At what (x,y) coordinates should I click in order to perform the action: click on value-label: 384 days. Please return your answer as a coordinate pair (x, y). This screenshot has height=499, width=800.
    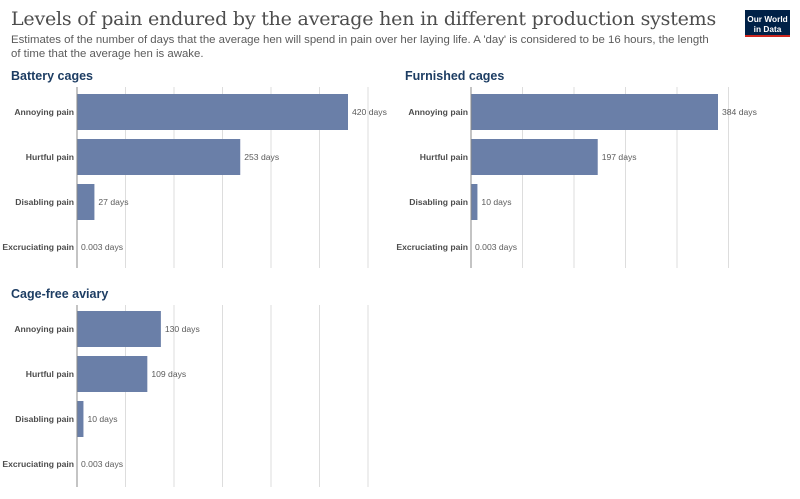
    Looking at the image, I should click on (739, 112).